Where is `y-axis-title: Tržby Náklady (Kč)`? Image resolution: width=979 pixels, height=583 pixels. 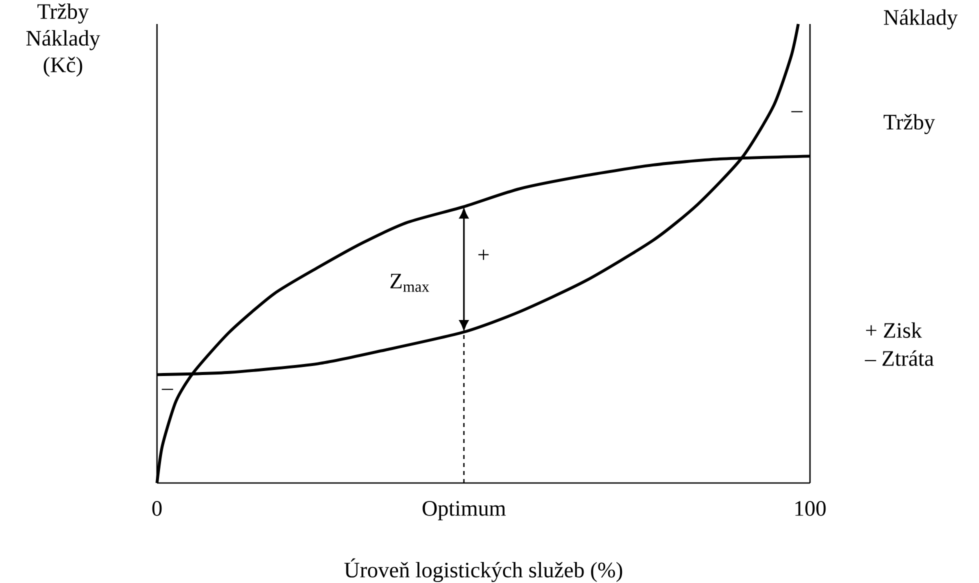 y-axis-title: Tržby Náklady (Kč) is located at coordinates (63, 40).